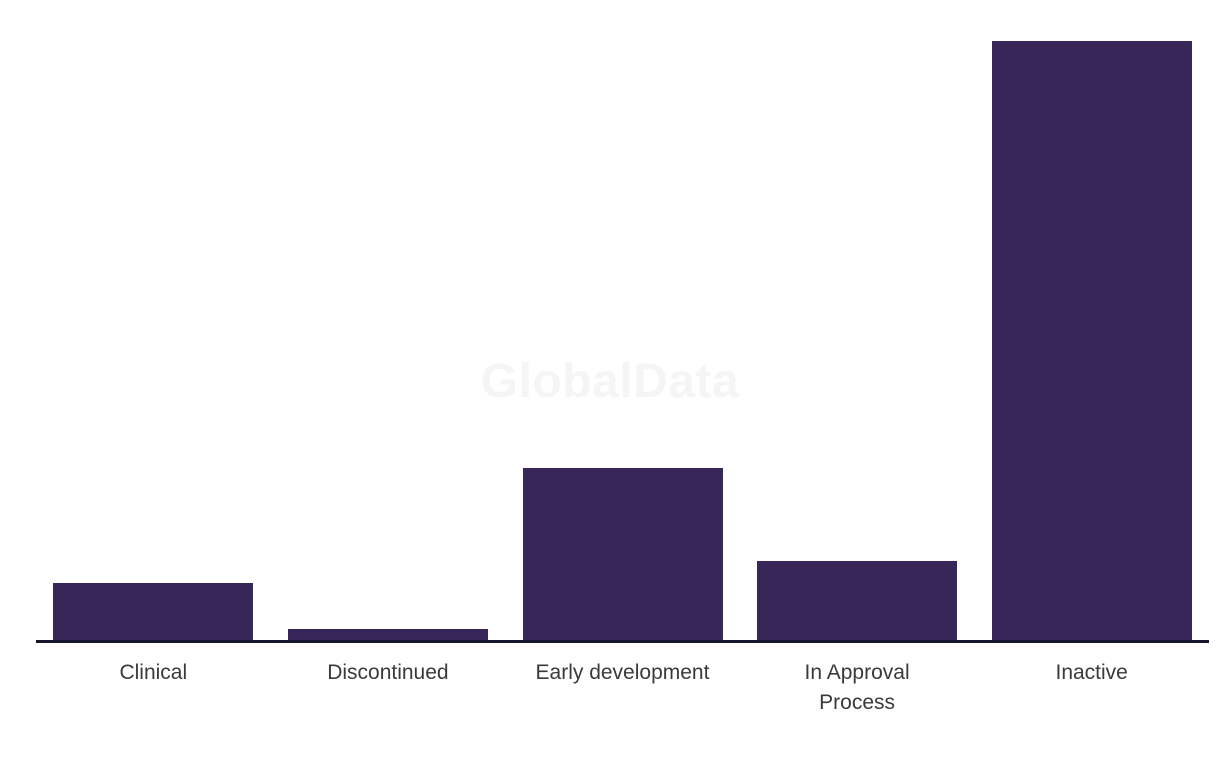 This screenshot has height=766, width=1220. I want to click on x-axis-label-in-approval-process: In Approval Process, so click(857, 687).